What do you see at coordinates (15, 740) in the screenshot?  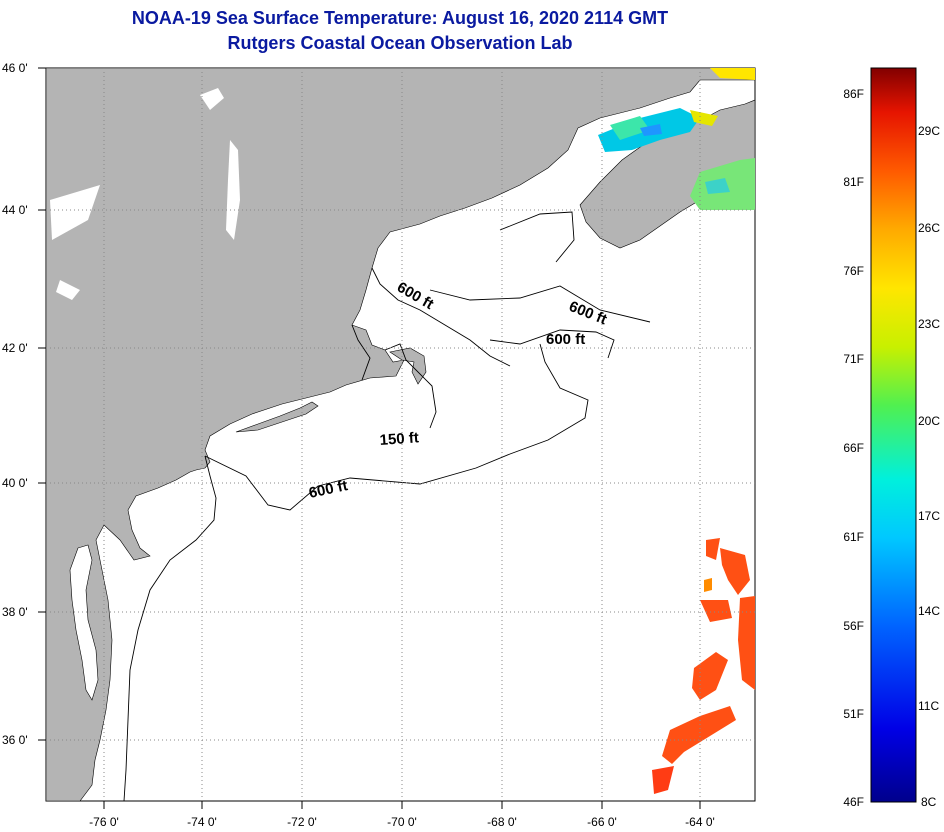 I see `lat-label: 36 0'` at bounding box center [15, 740].